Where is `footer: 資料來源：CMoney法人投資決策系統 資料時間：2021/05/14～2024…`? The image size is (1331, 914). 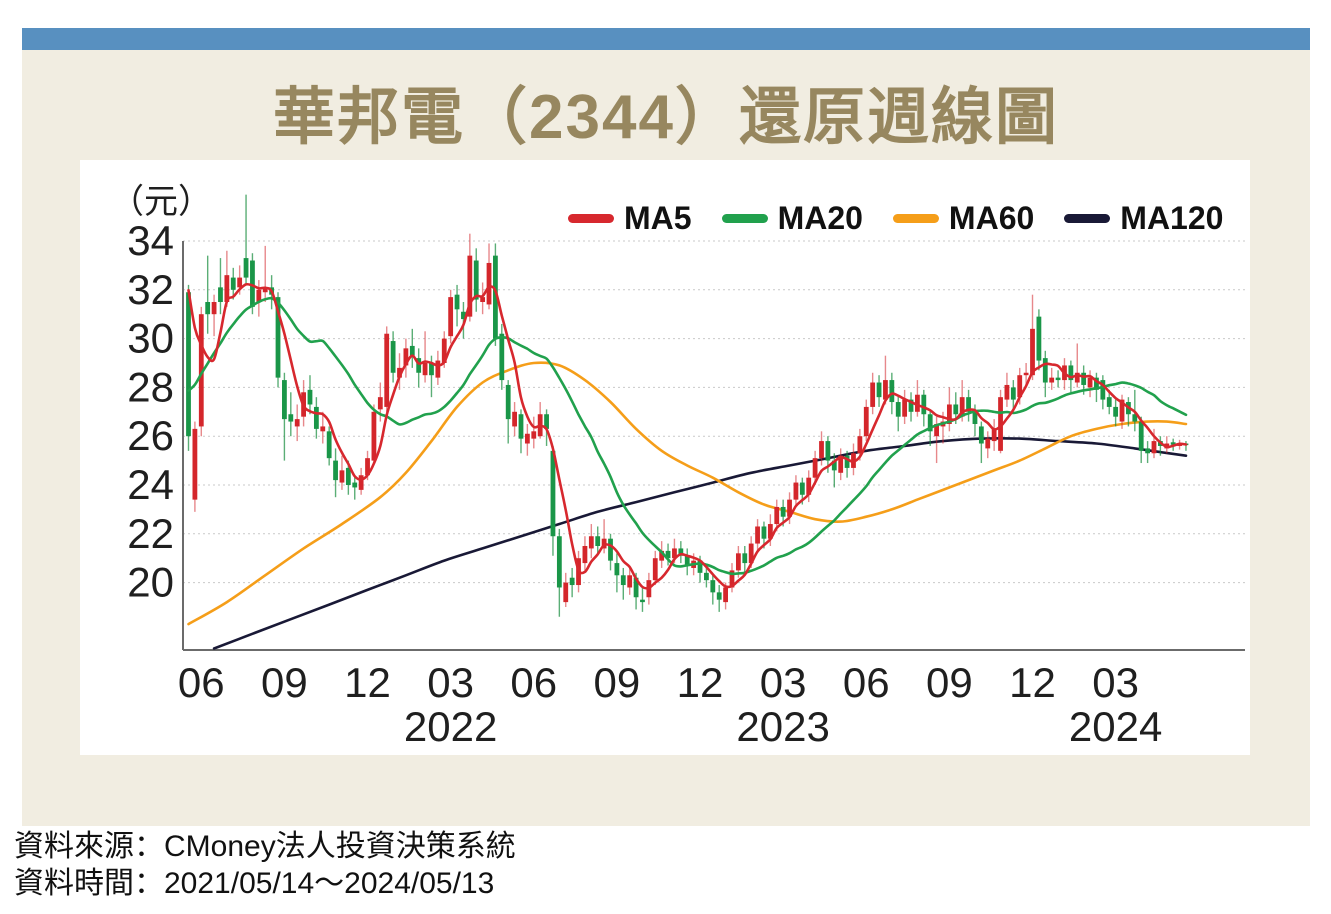 footer: 資料來源：CMoney法人投資決策系統 資料時間：2021/05/14～2024… is located at coordinates (265, 865).